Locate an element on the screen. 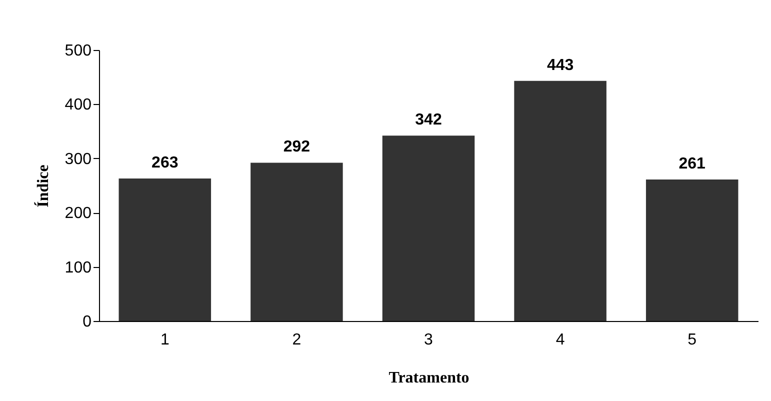  data-label: 342 is located at coordinates (428, 120).